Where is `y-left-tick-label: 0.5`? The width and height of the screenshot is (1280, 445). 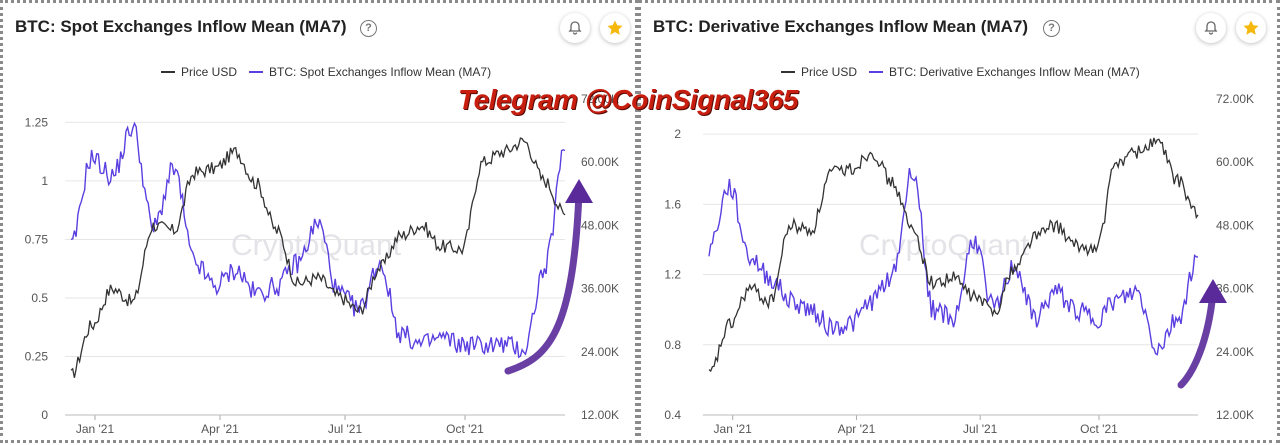 y-left-tick-label: 0.5 is located at coordinates (39, 298).